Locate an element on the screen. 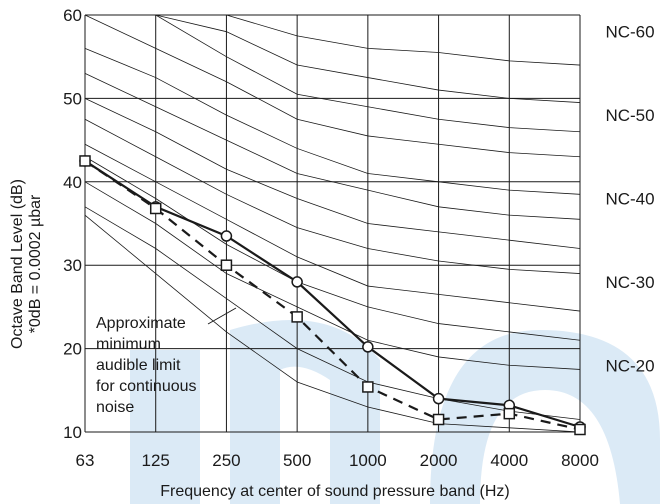 The image size is (660, 504). x-tick-label-63: 63 is located at coordinates (85, 460).